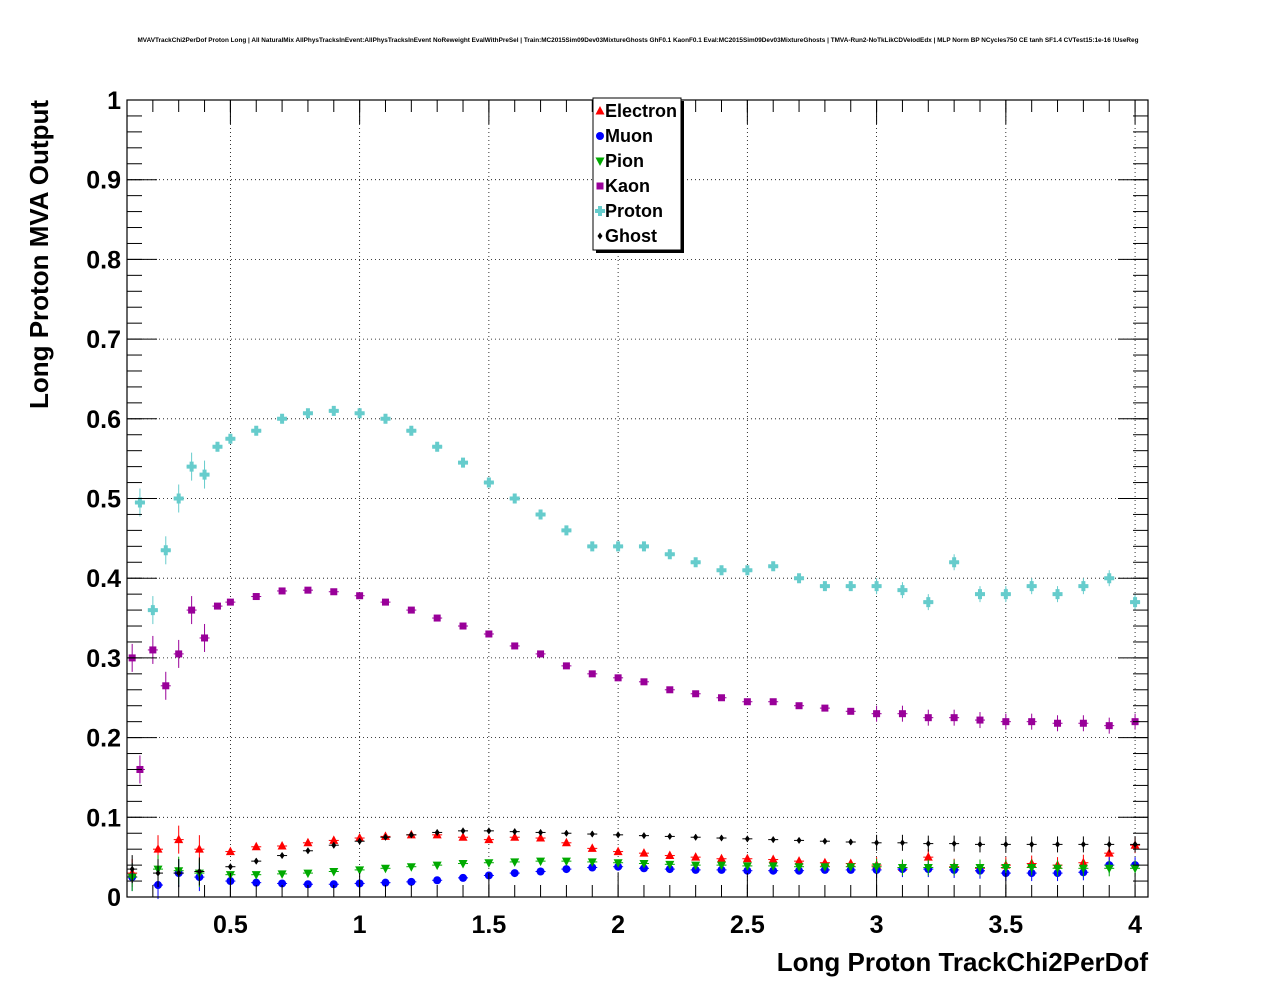 The height and width of the screenshot is (996, 1276). I want to click on y-tick-label: 0.1, so click(103, 818).